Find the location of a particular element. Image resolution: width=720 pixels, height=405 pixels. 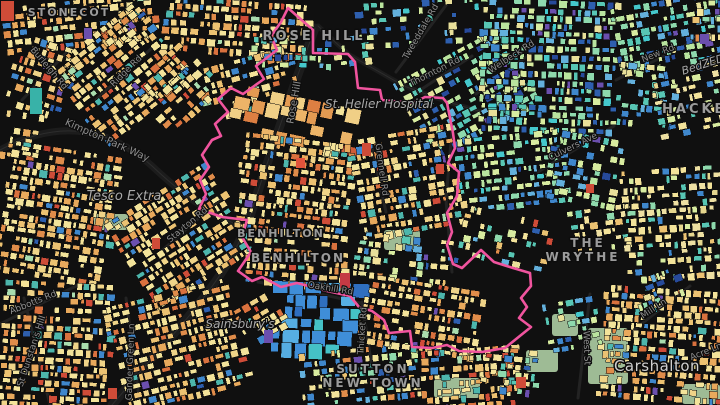

place-label-sutton-new-town-1: SUTTON is located at coordinates (372, 369).